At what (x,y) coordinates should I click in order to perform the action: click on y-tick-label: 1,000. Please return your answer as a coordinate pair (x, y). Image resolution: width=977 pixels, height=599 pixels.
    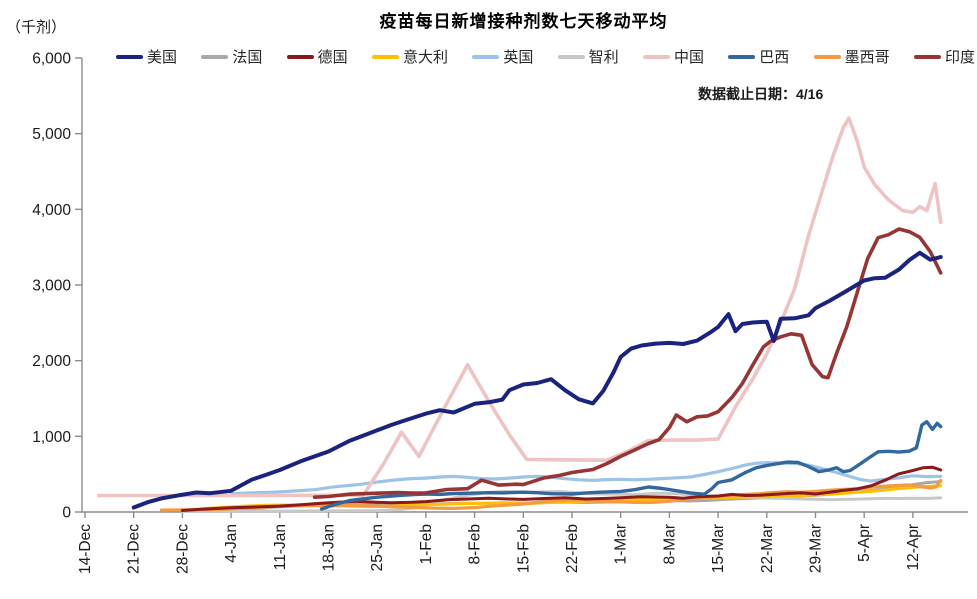
    Looking at the image, I should click on (51, 437).